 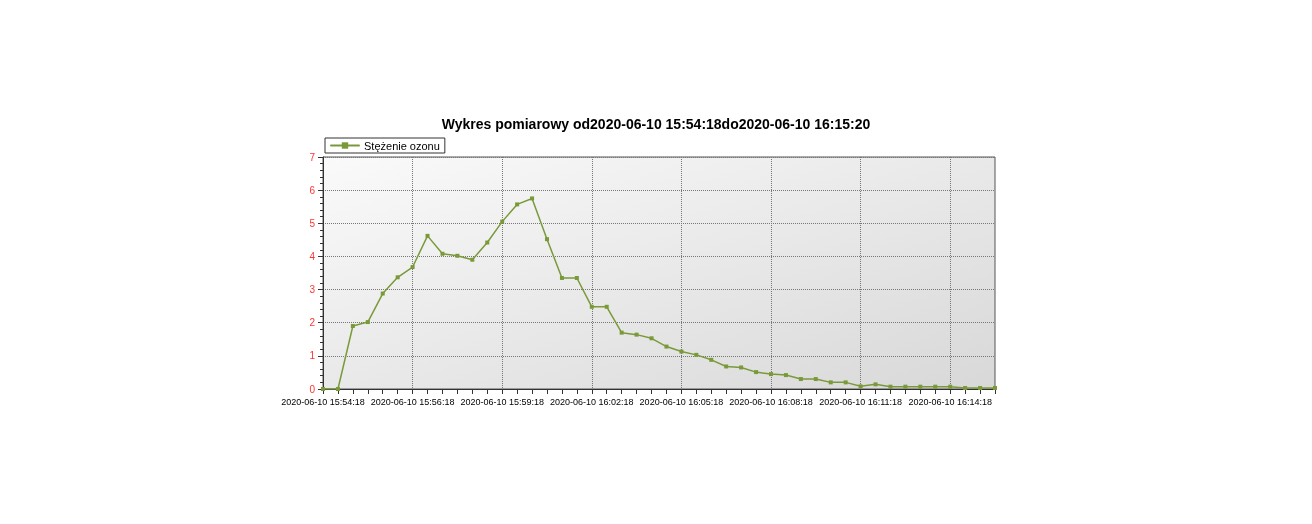 I want to click on y-tick-label: 5, so click(x=312, y=223).